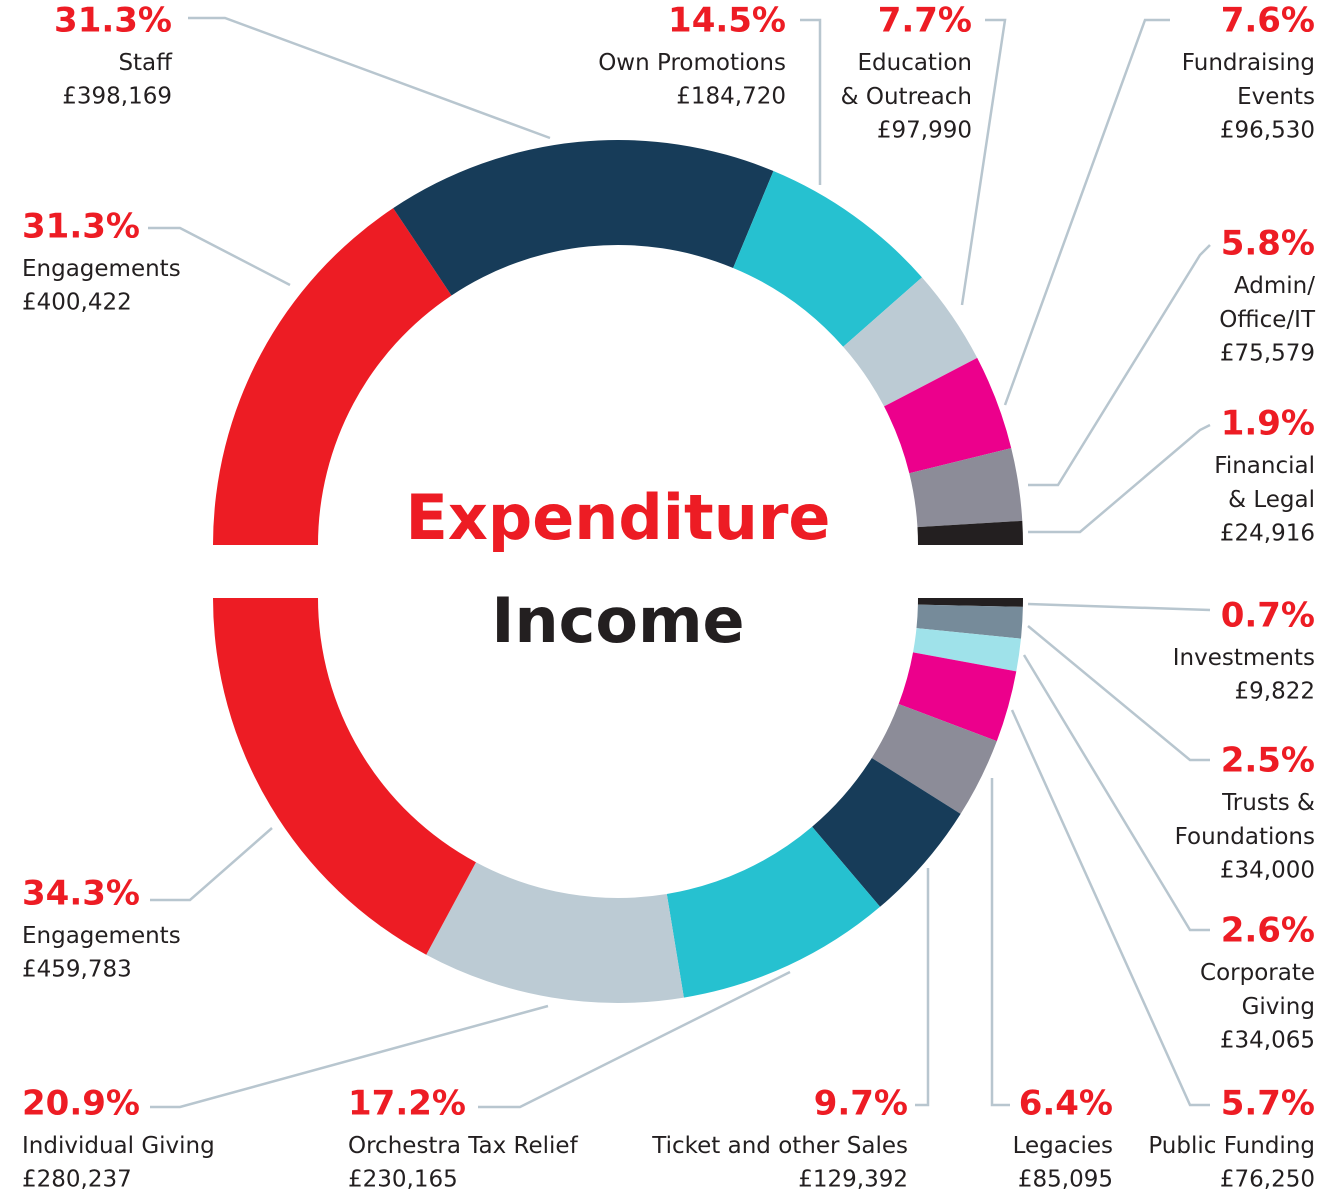 This screenshot has height=1194, width=1325. Describe the element at coordinates (1267, 534) in the screenshot. I see `amount-label: £24,916` at that location.